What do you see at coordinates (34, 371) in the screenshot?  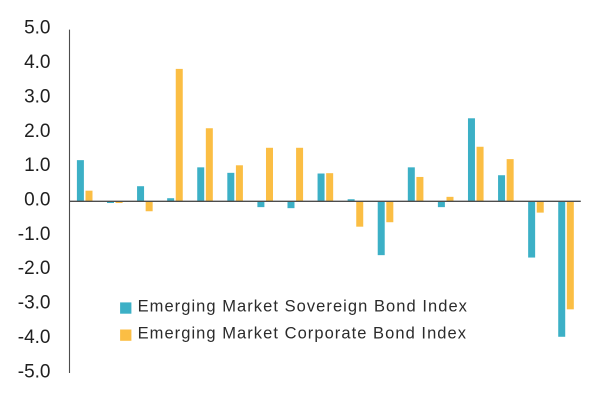 I see `svg-text: -5.0` at bounding box center [34, 371].